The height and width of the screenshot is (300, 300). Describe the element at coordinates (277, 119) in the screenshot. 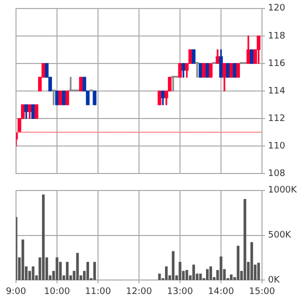

I see `y-tick-label: 112` at that location.